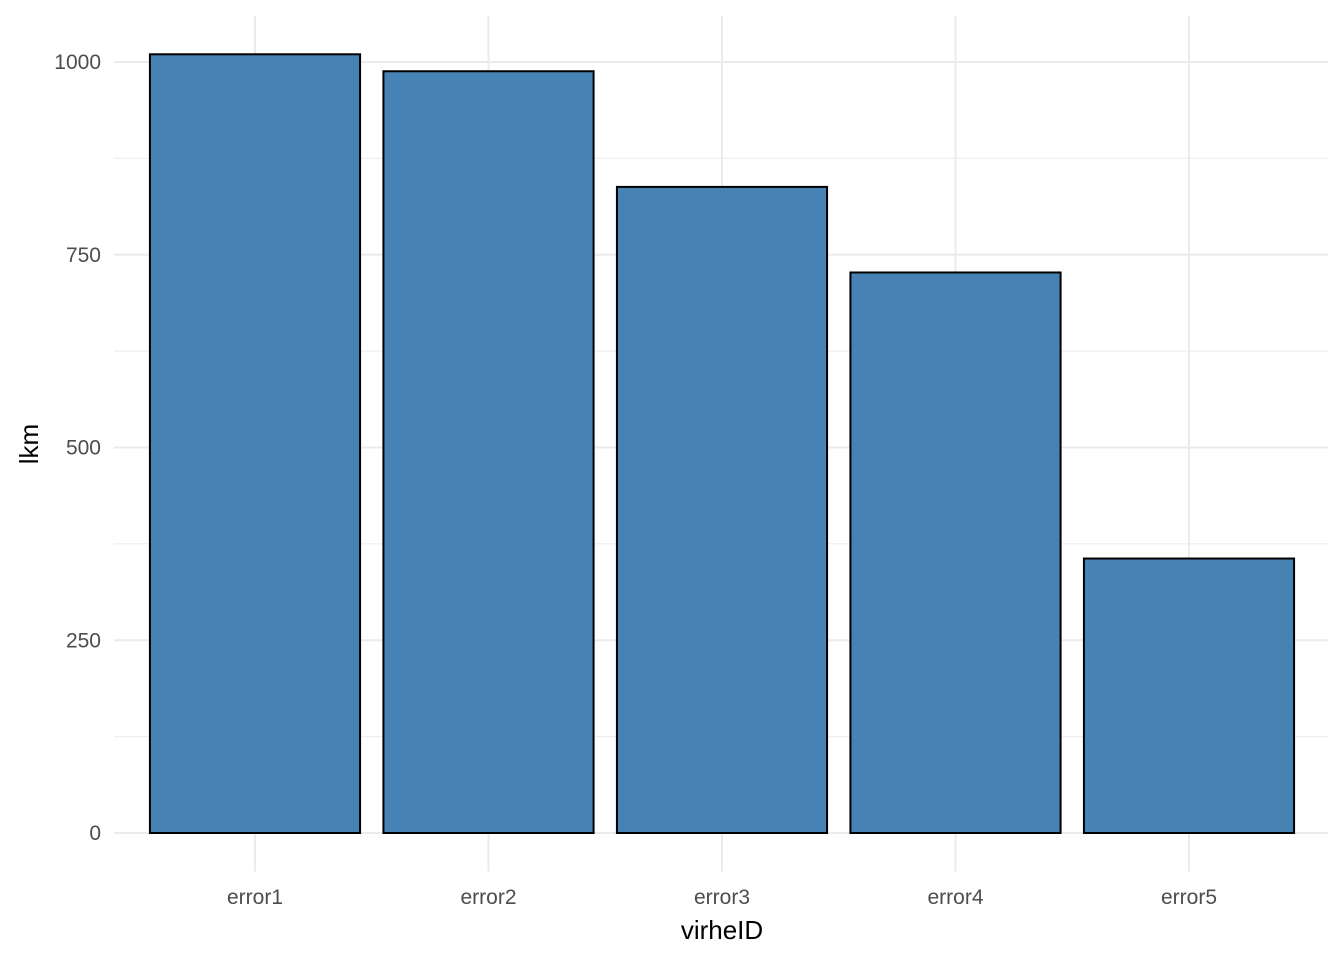 This screenshot has width=1344, height=960. I want to click on bar-error5, so click(1189, 695).